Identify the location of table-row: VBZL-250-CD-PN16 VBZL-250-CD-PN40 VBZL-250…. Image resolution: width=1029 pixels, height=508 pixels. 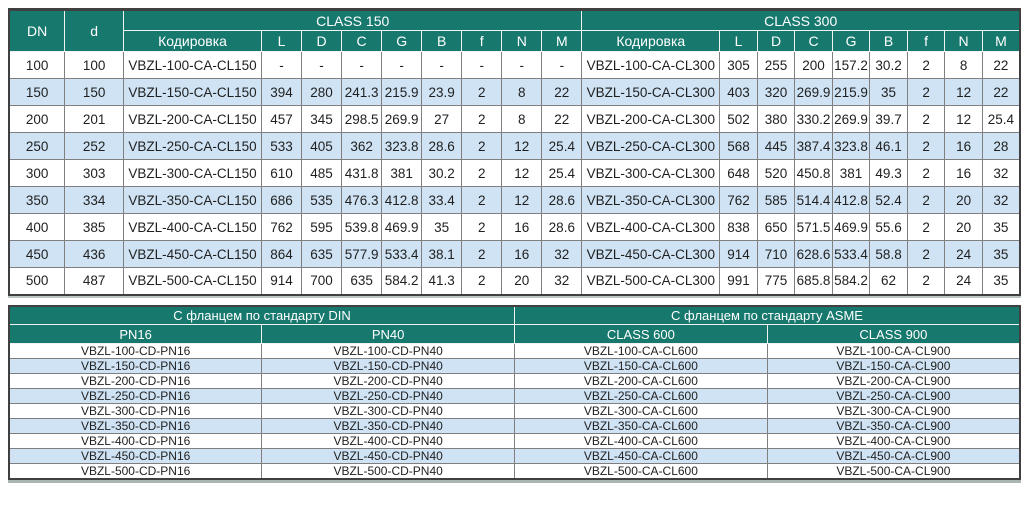
(514, 396).